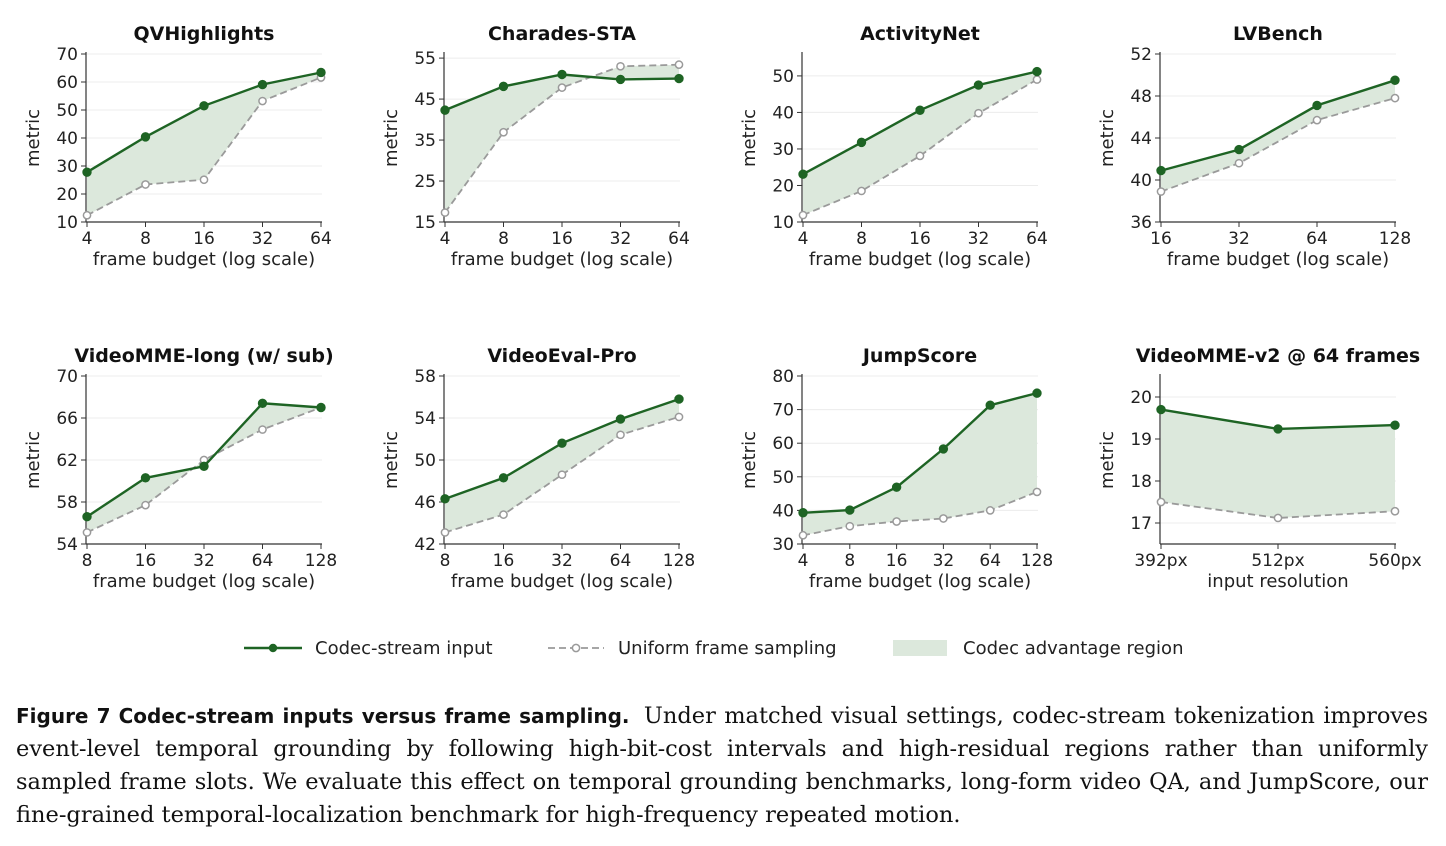 Image resolution: width=1446 pixels, height=846 pixels. Describe the element at coordinates (562, 34) in the screenshot. I see `chart-title: Charades-STA` at that location.